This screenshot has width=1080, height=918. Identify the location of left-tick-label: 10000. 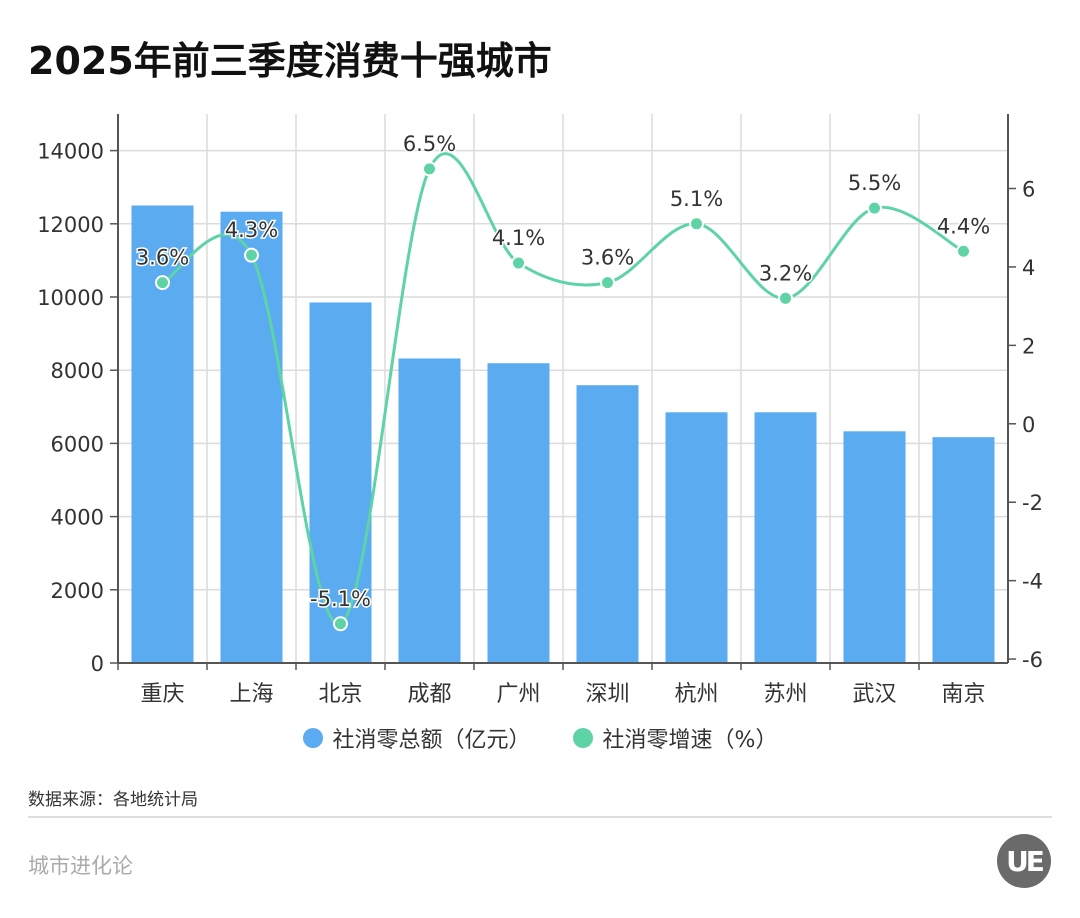
(70, 298).